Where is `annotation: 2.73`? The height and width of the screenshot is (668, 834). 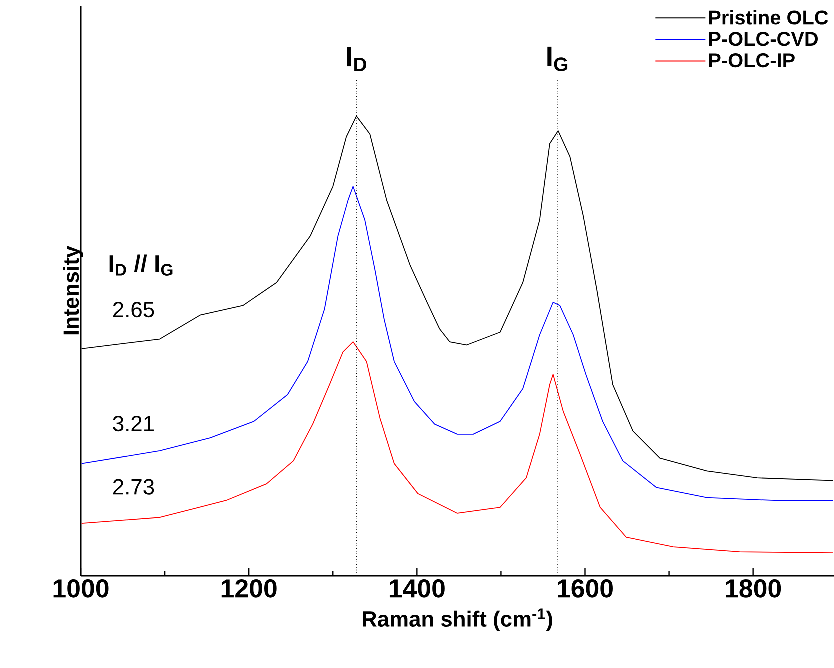
annotation: 2.73 is located at coordinates (133, 487).